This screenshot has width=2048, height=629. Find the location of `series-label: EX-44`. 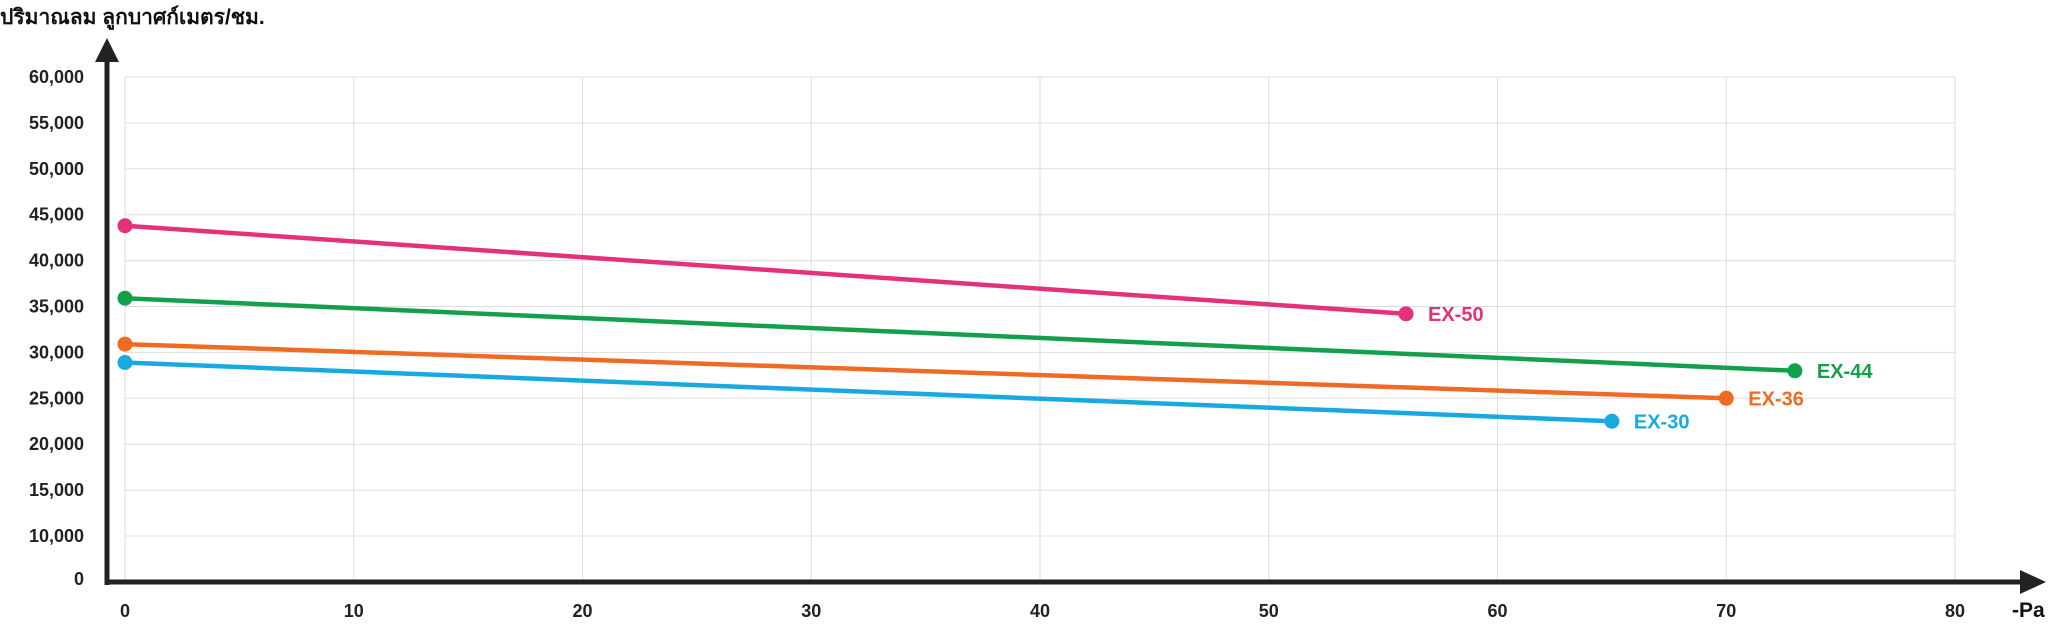

series-label: EX-44 is located at coordinates (1845, 372).